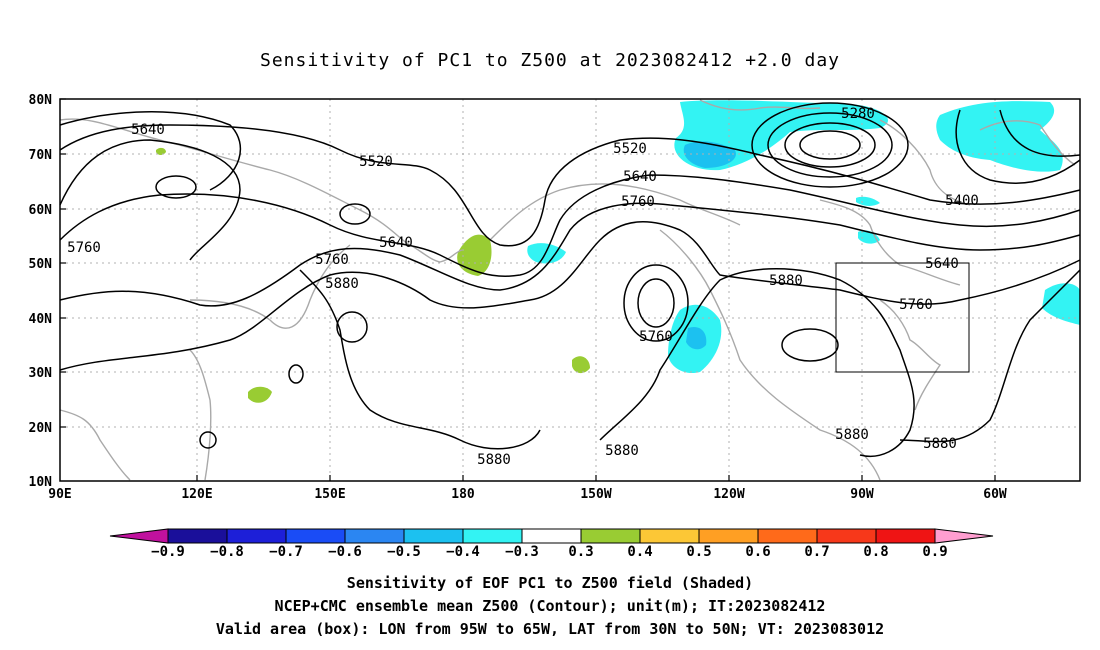  What do you see at coordinates (139, 536) in the screenshot?
I see `colorbar-min-arrow` at bounding box center [139, 536].